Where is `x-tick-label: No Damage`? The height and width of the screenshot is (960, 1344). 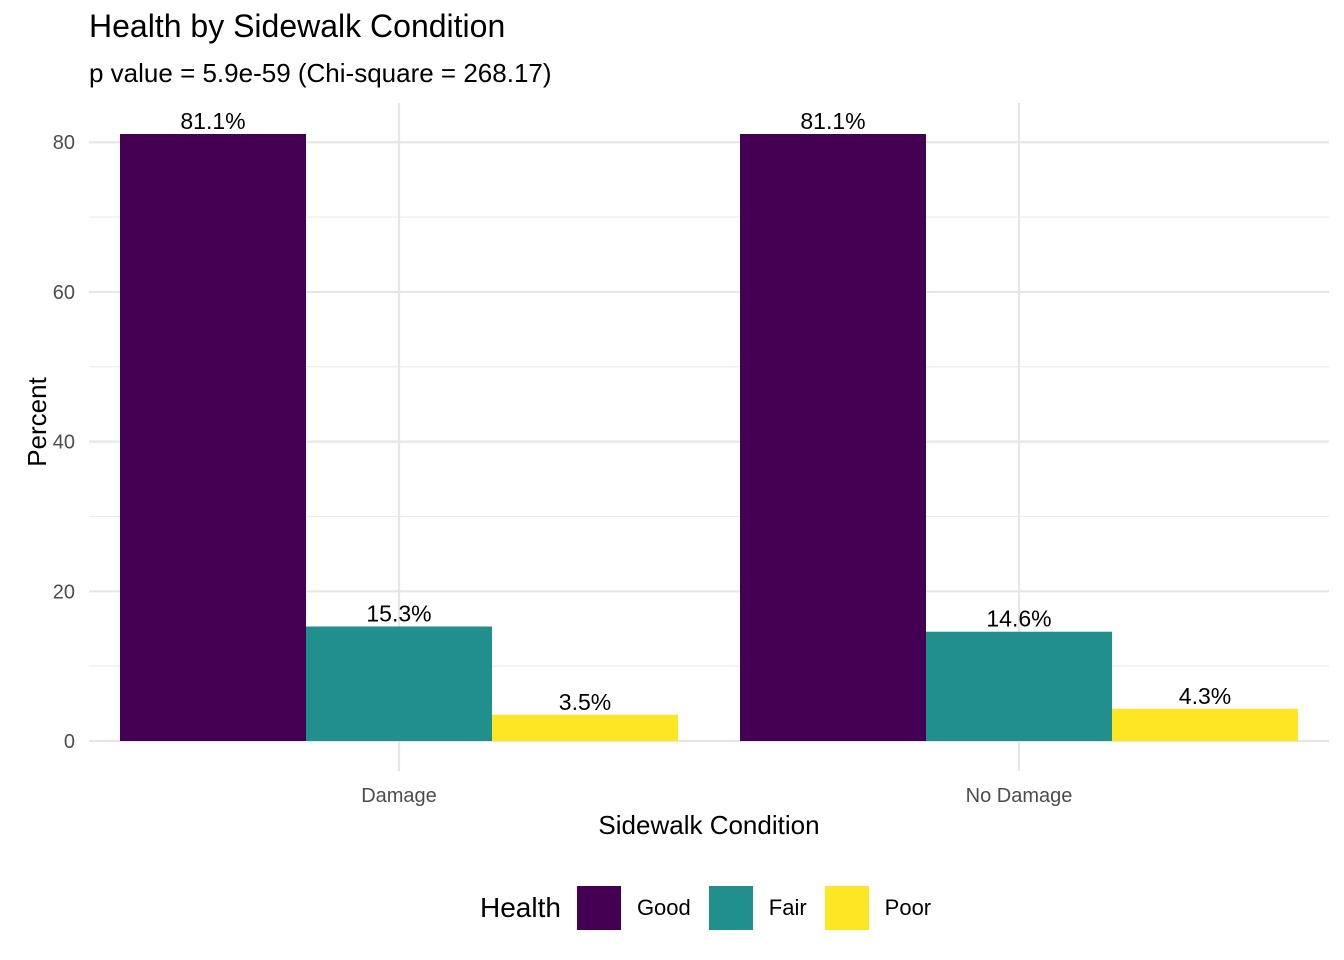 x-tick-label: No Damage is located at coordinates (1019, 796).